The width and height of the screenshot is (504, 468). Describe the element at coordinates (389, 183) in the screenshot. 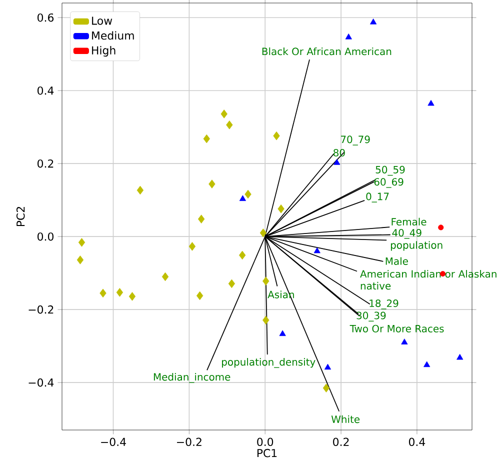

I see `series-label: 60_69` at that location.